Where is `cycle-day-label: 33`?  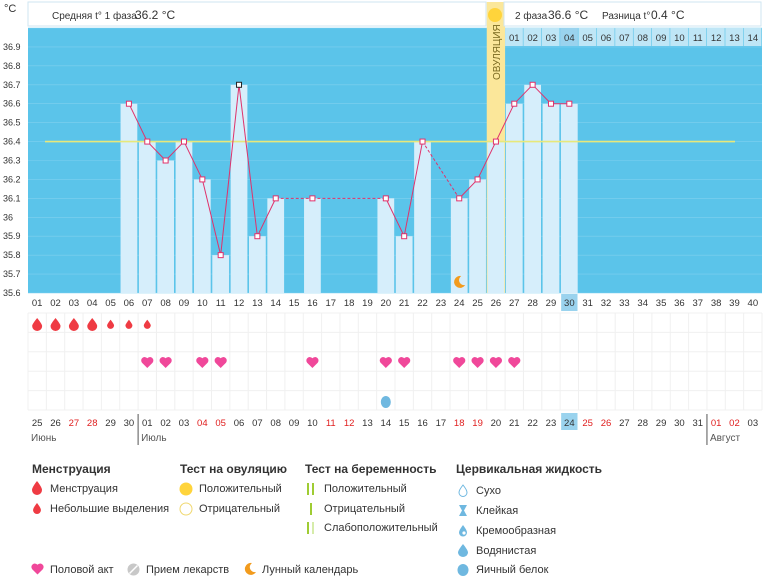 cycle-day-label: 33 is located at coordinates (624, 303).